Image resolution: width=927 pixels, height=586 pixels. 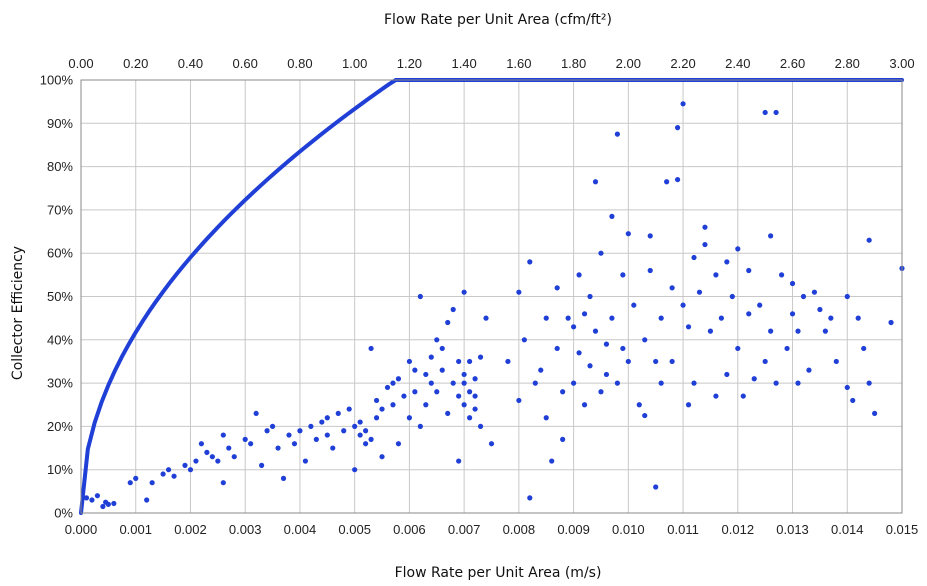 I want to click on top-tick-label: 1.40, so click(x=463, y=63).